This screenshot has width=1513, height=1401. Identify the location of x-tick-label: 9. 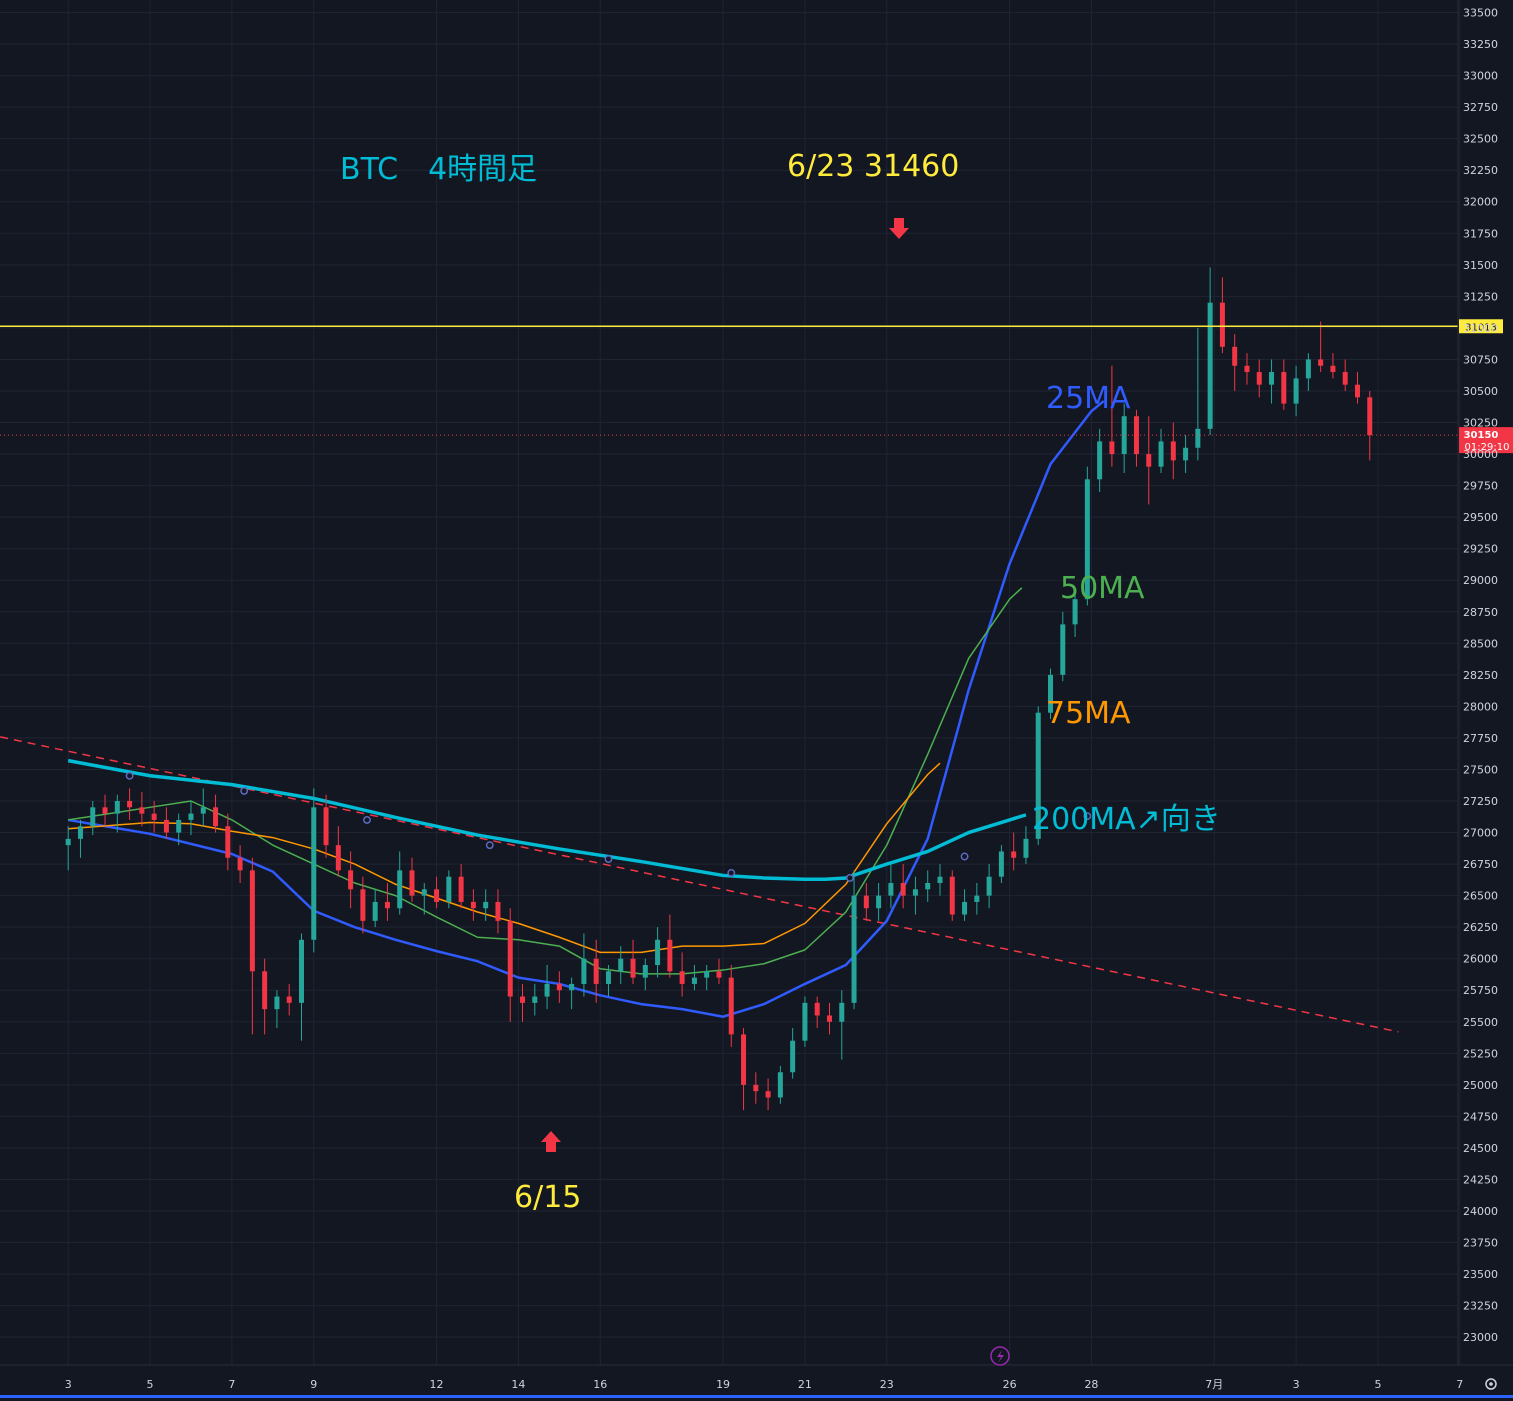
(313, 1384).